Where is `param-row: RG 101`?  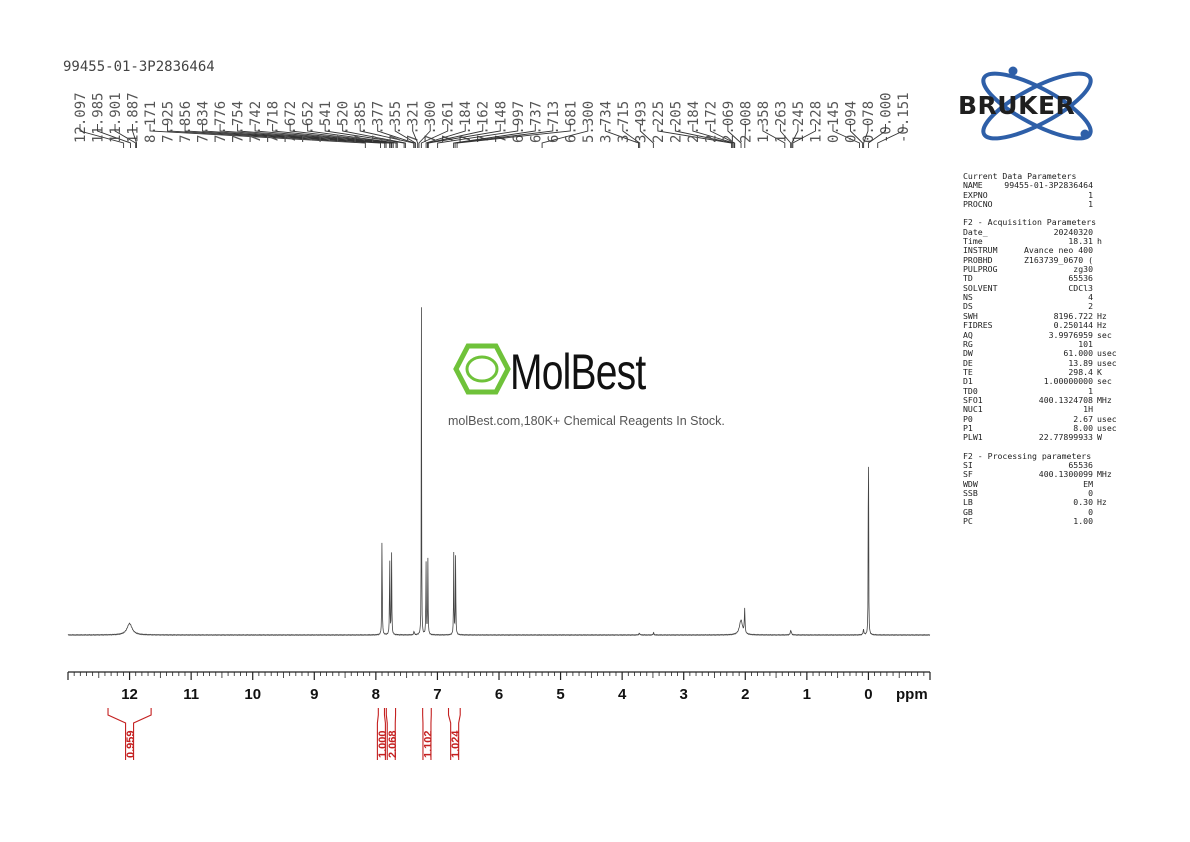 param-row: RG 101 is located at coordinates (1043, 344).